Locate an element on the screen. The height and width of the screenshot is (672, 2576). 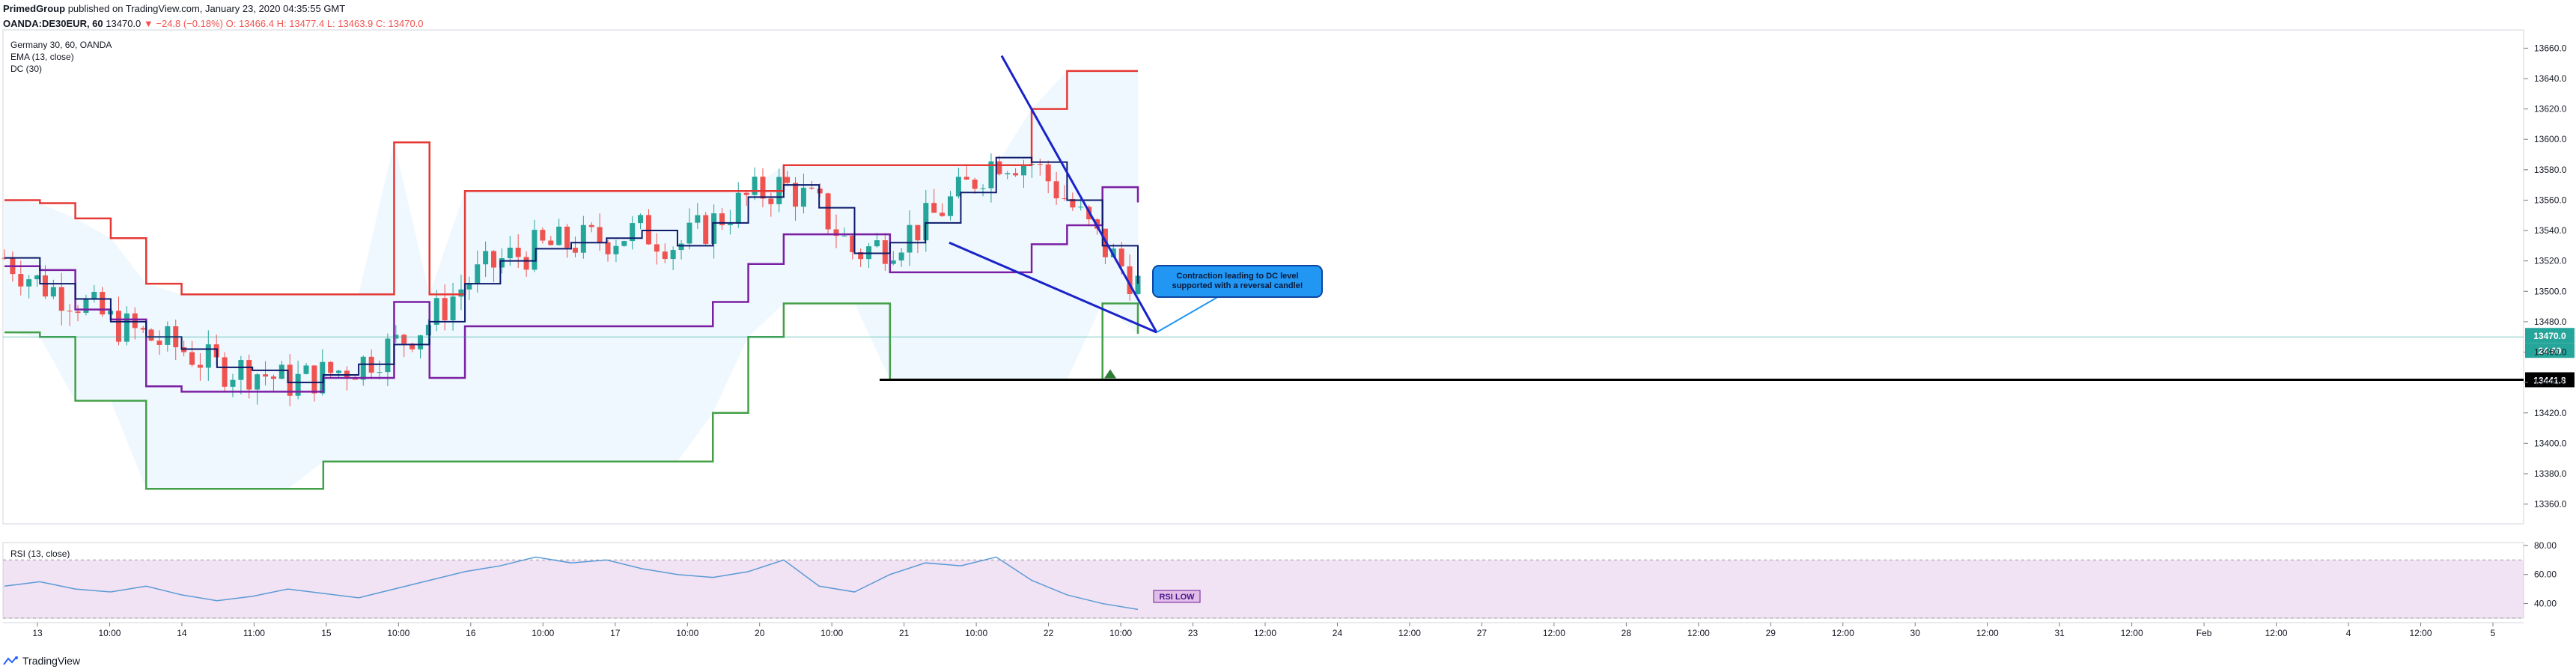
time-tick-label: 11:00 is located at coordinates (254, 633).